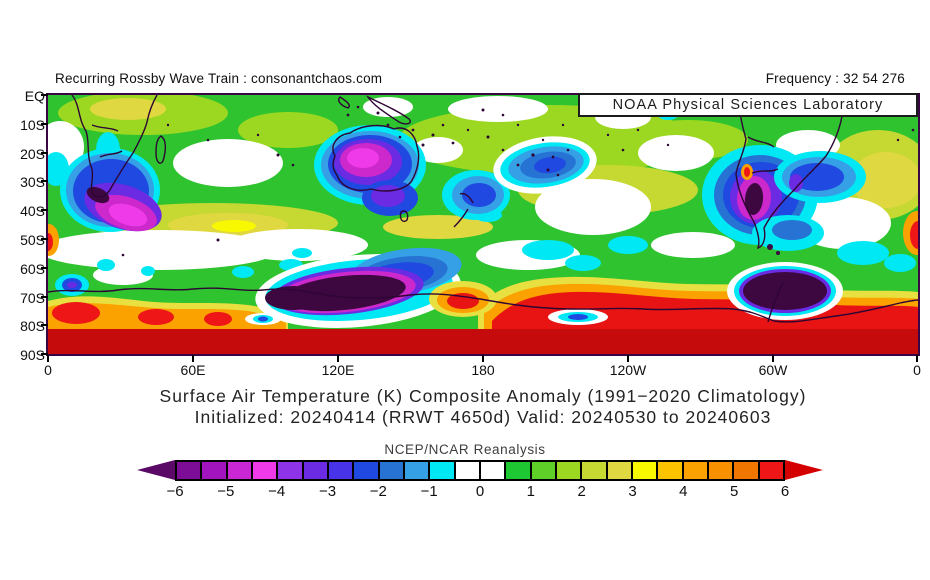  What do you see at coordinates (32, 125) in the screenshot?
I see `y-axis-label: 10S` at bounding box center [32, 125].